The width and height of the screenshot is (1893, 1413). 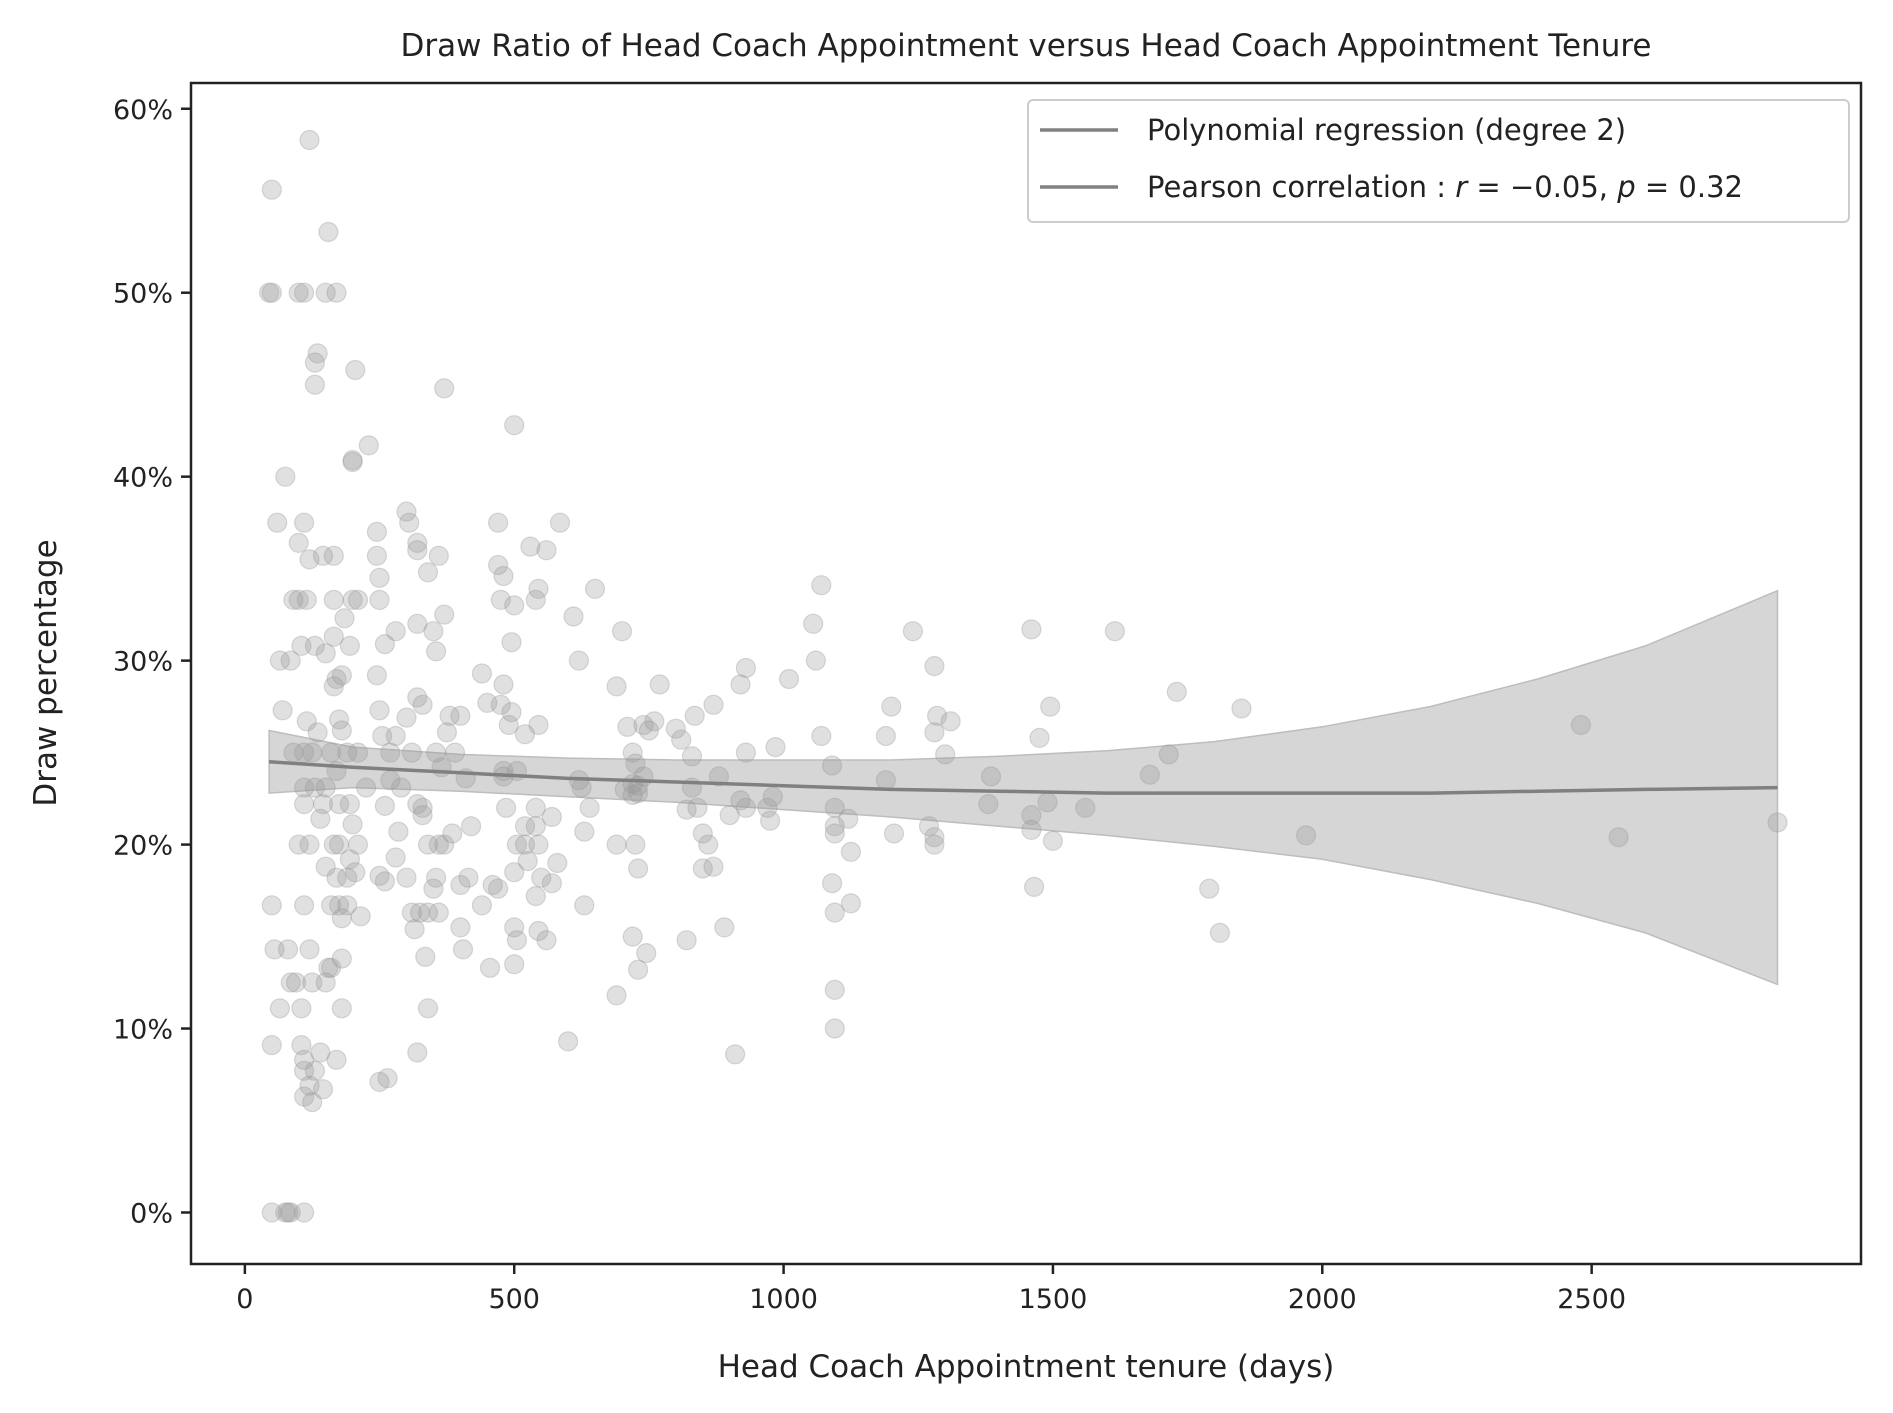 I want to click on y-tick-label: 40%, so click(x=143, y=478).